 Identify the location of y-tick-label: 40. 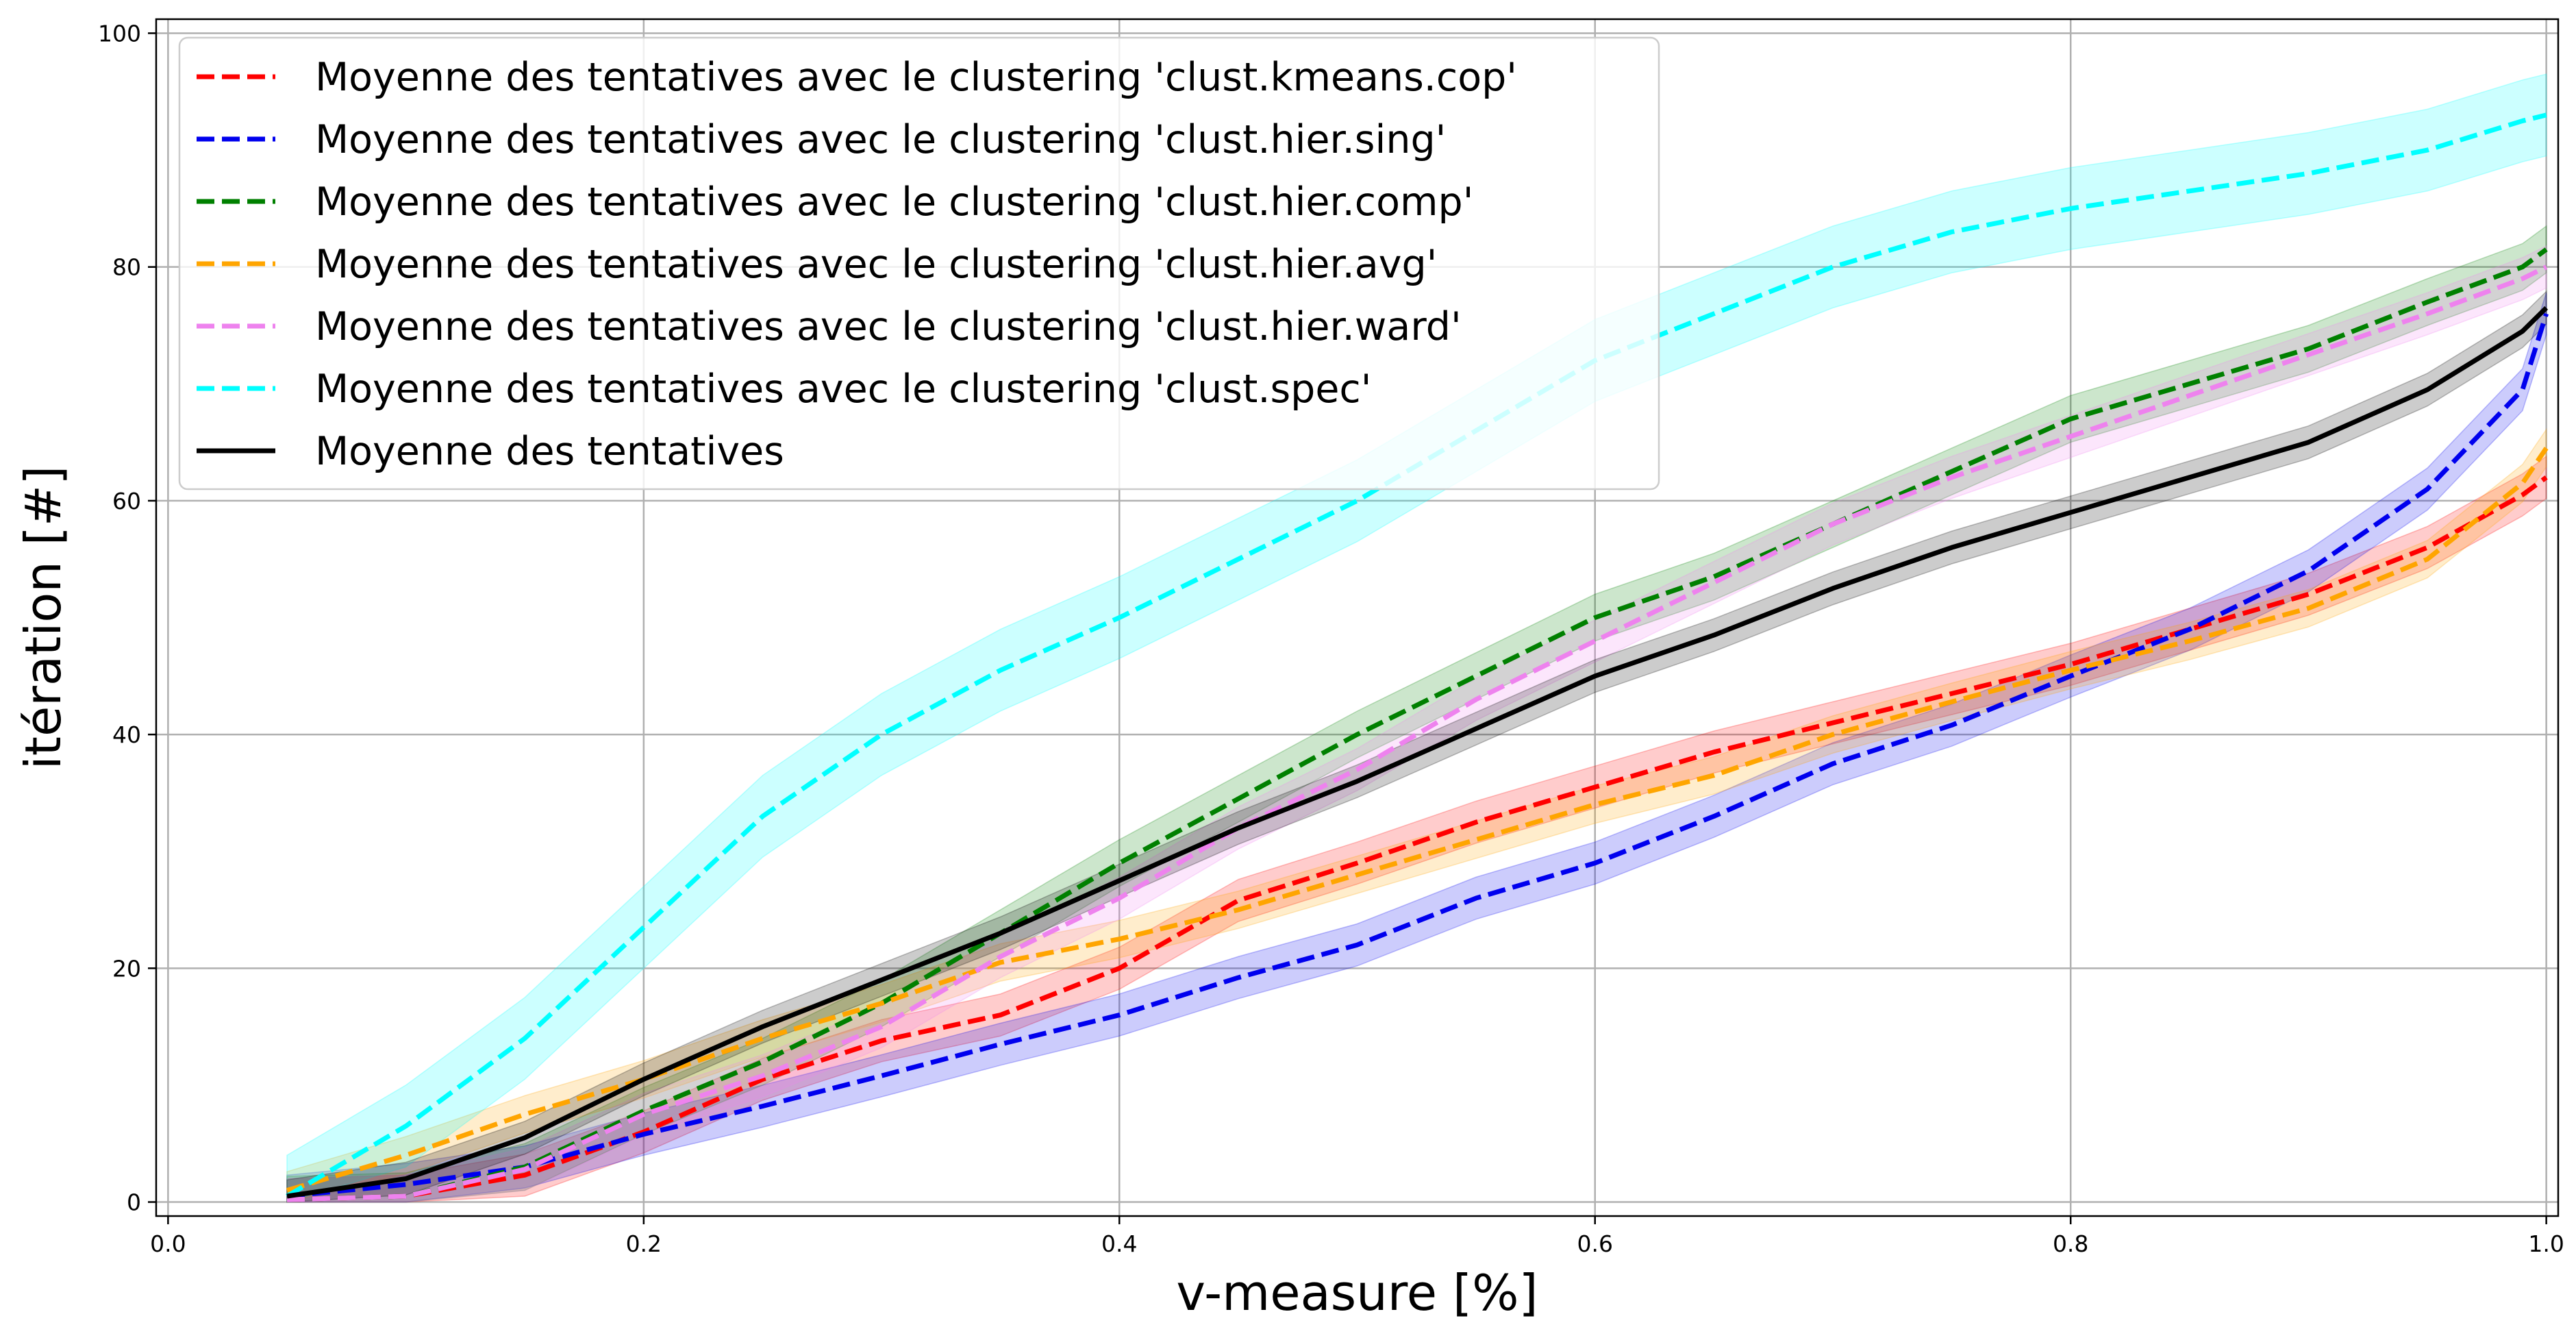
(126, 735).